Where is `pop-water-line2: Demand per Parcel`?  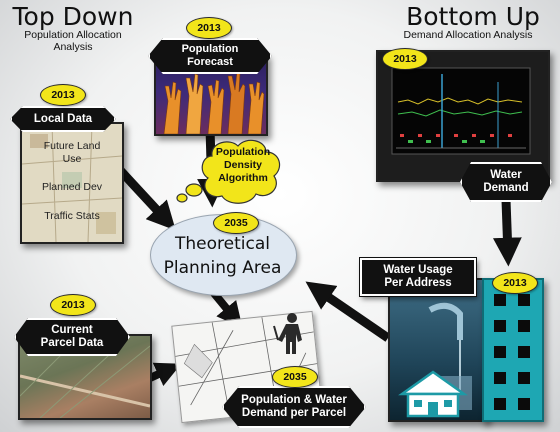
pop-water-line2: Demand per Parcel is located at coordinates (294, 413).